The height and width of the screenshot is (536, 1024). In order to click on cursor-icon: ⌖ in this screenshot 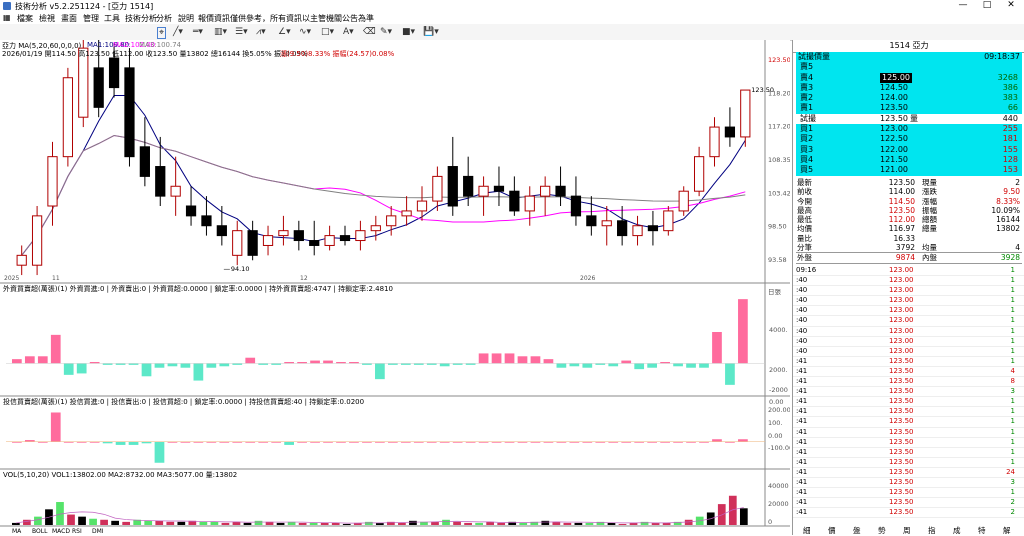, I will do `click(162, 33)`.